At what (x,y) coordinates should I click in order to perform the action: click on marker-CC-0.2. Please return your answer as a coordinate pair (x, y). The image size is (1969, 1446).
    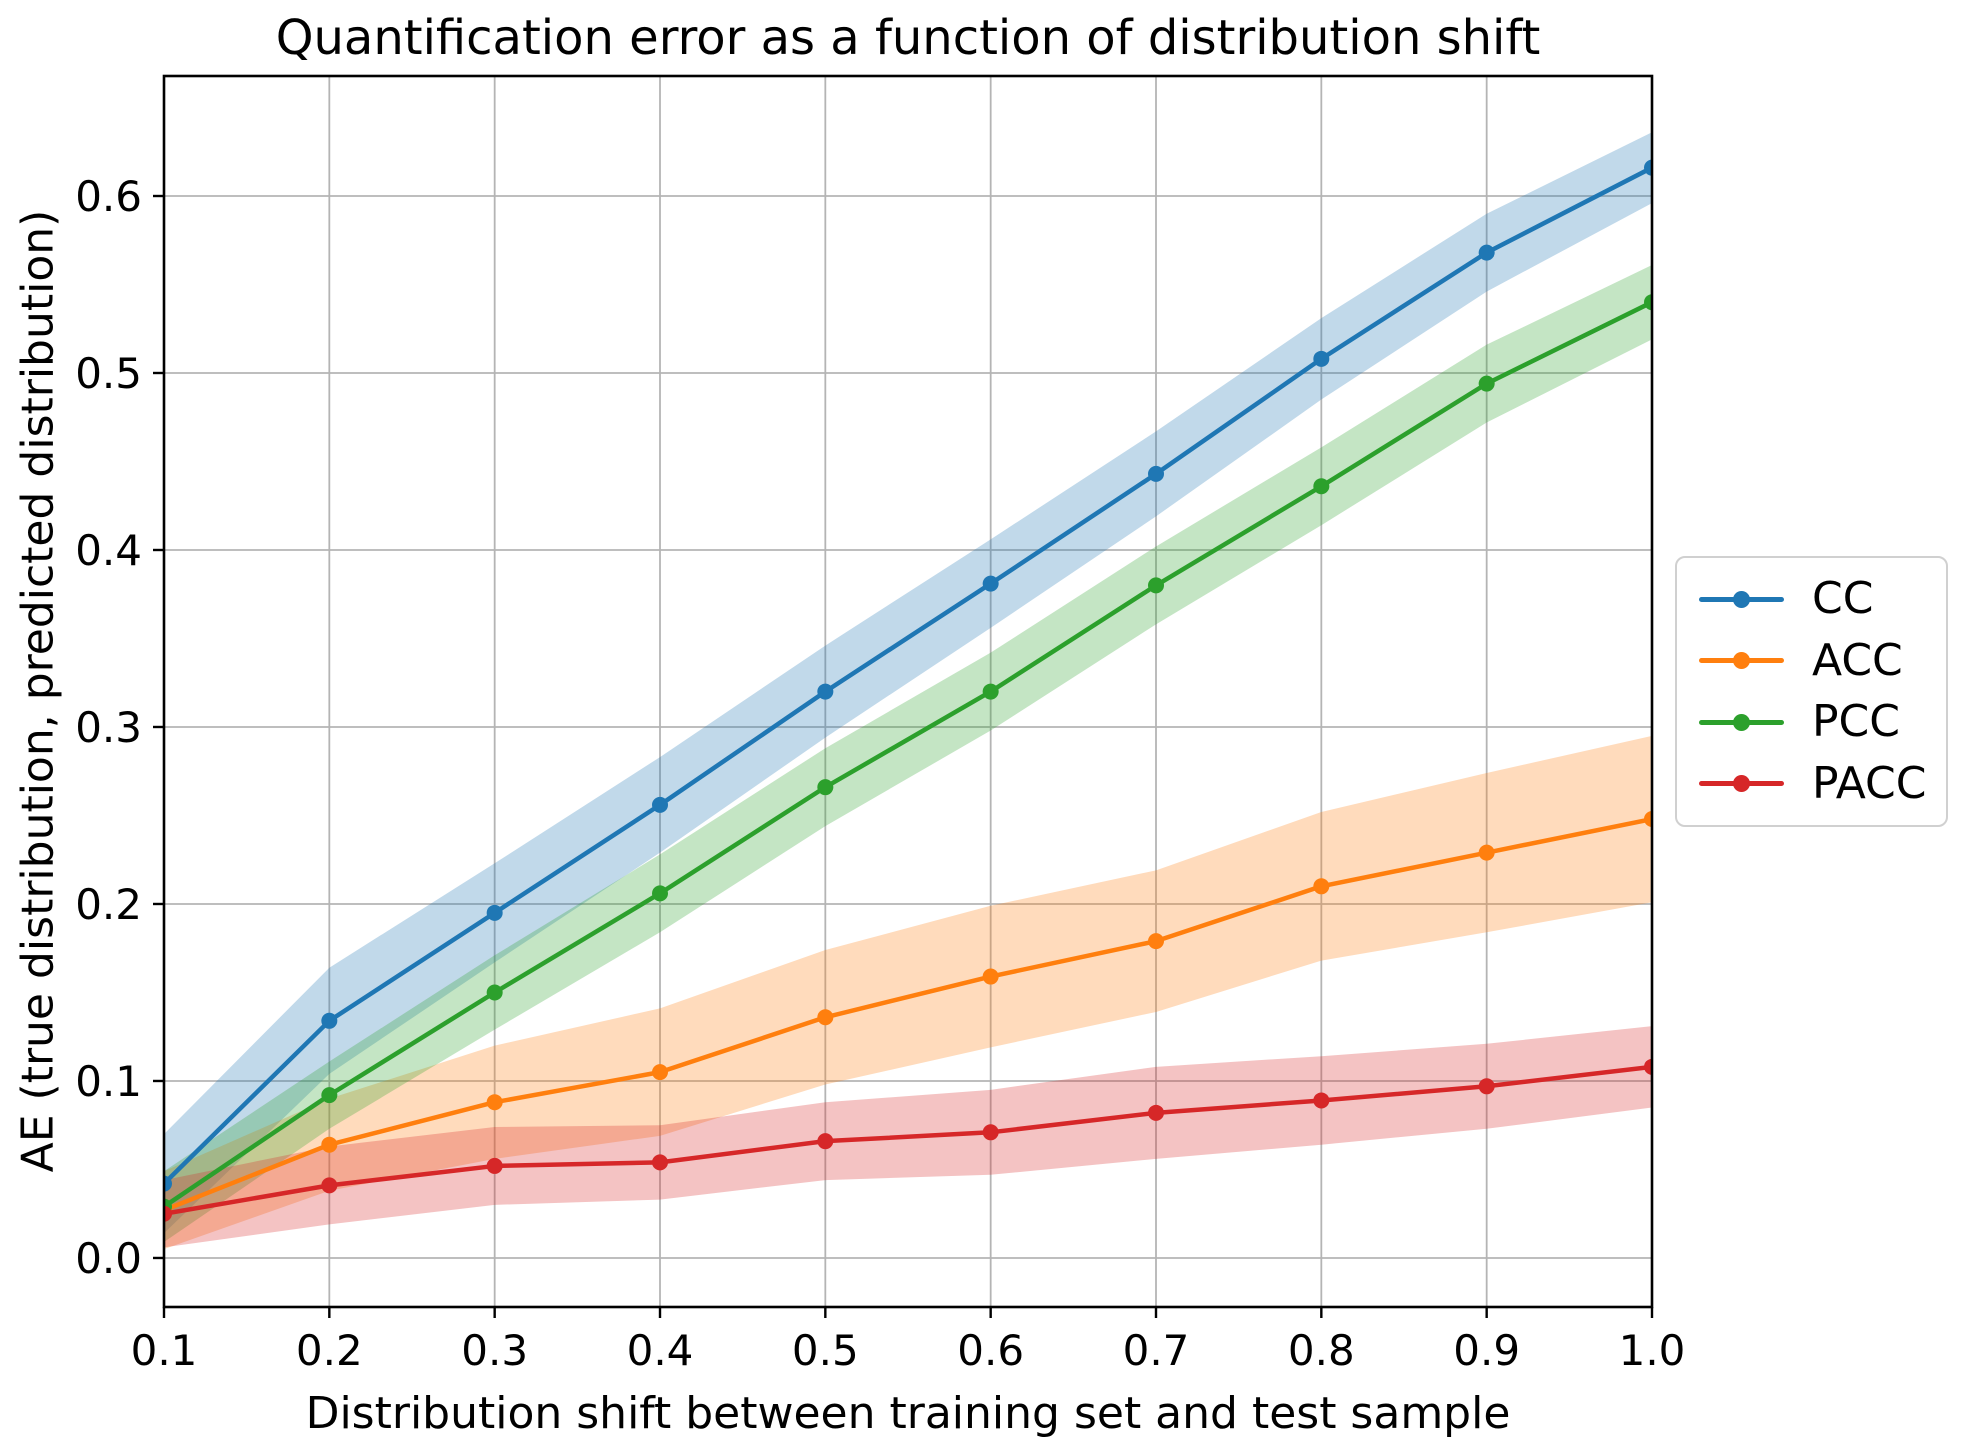
    Looking at the image, I should click on (329, 1020).